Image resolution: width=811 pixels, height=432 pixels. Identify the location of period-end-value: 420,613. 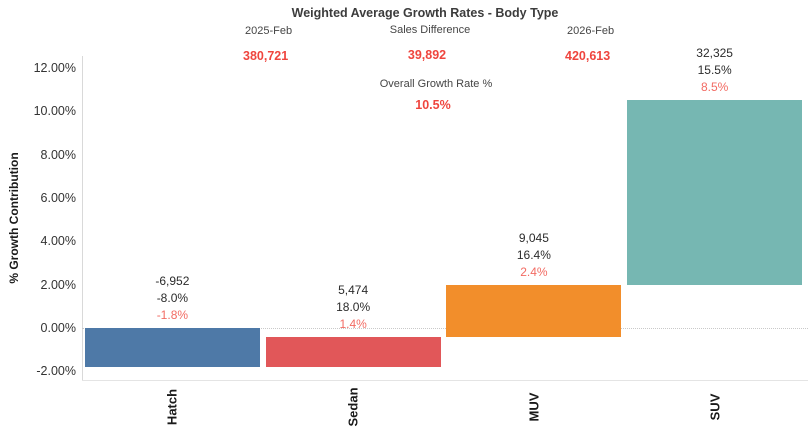
(588, 56).